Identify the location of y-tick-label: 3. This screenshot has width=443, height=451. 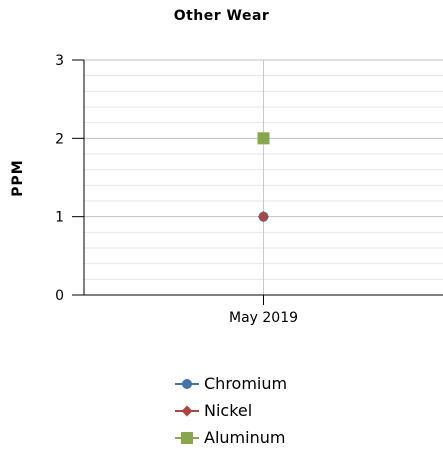
(59, 61).